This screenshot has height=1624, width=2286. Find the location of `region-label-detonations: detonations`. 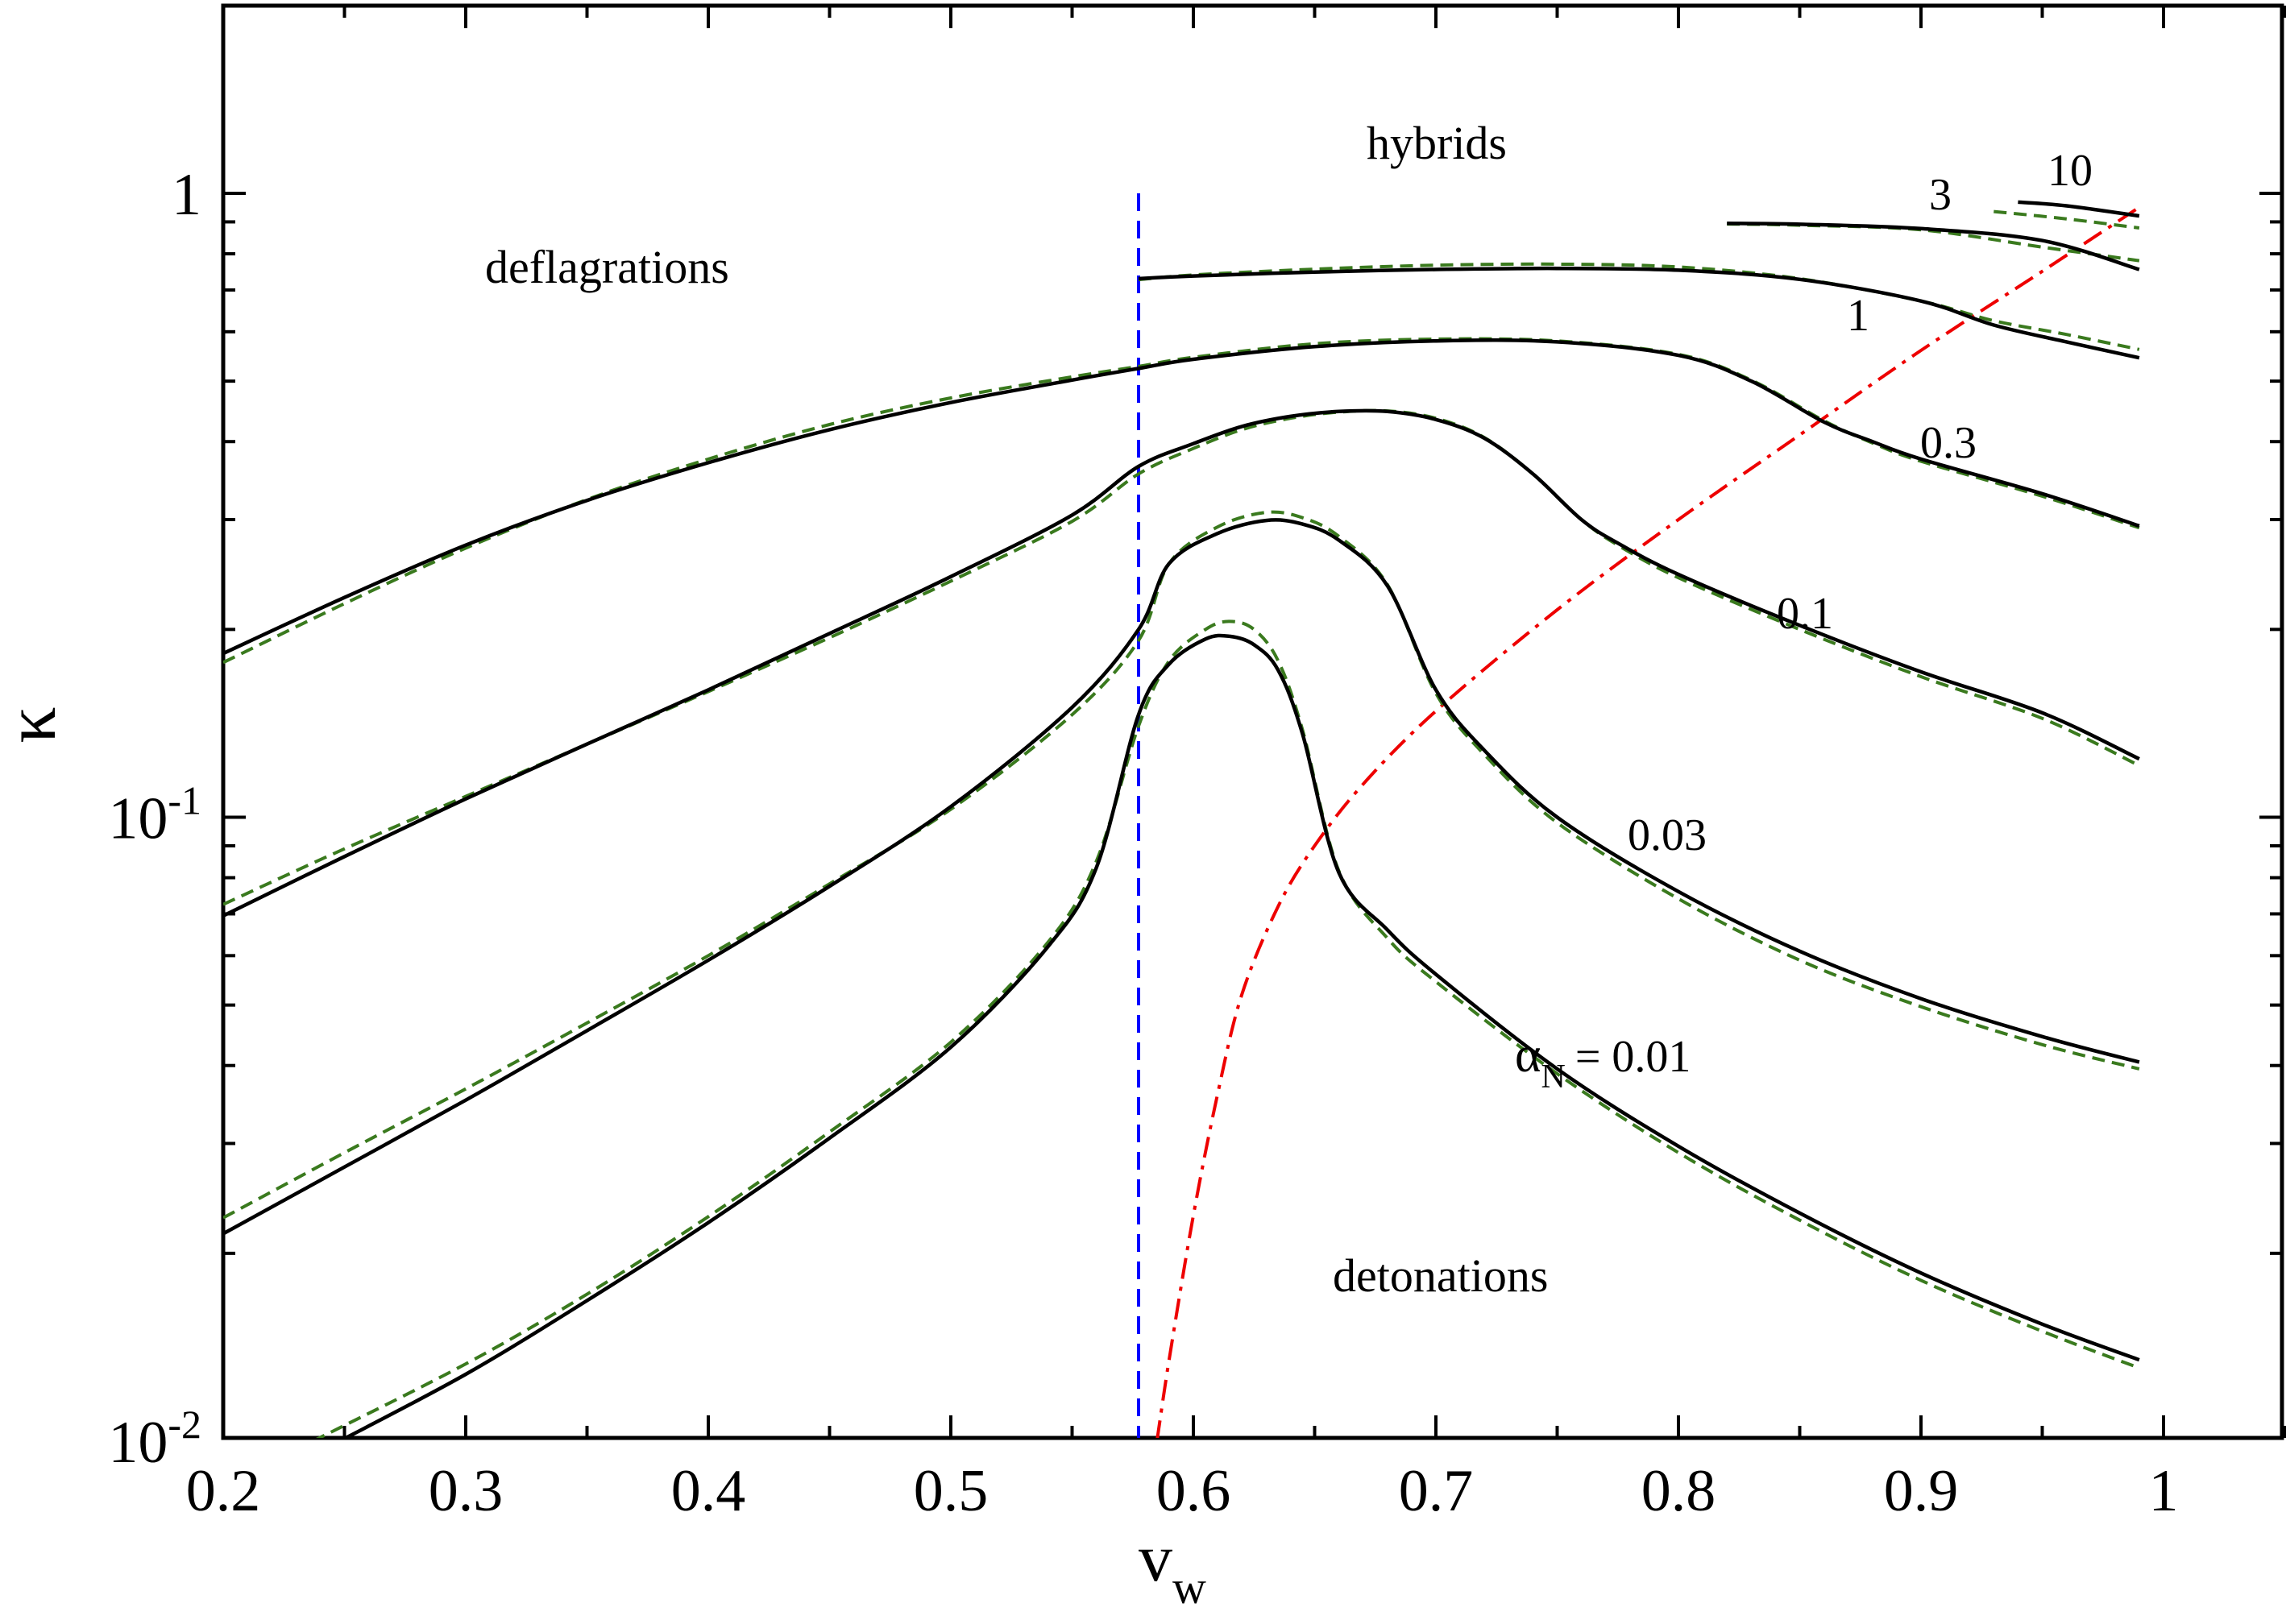

region-label-detonations: detonations is located at coordinates (1440, 1275).